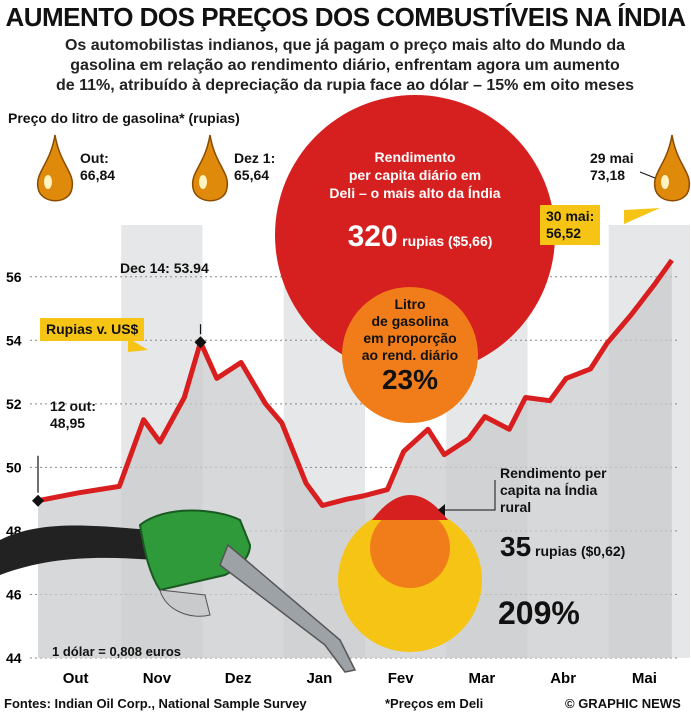  What do you see at coordinates (252, 175) in the screenshot?
I see `price-dec-value: 65,64` at bounding box center [252, 175].